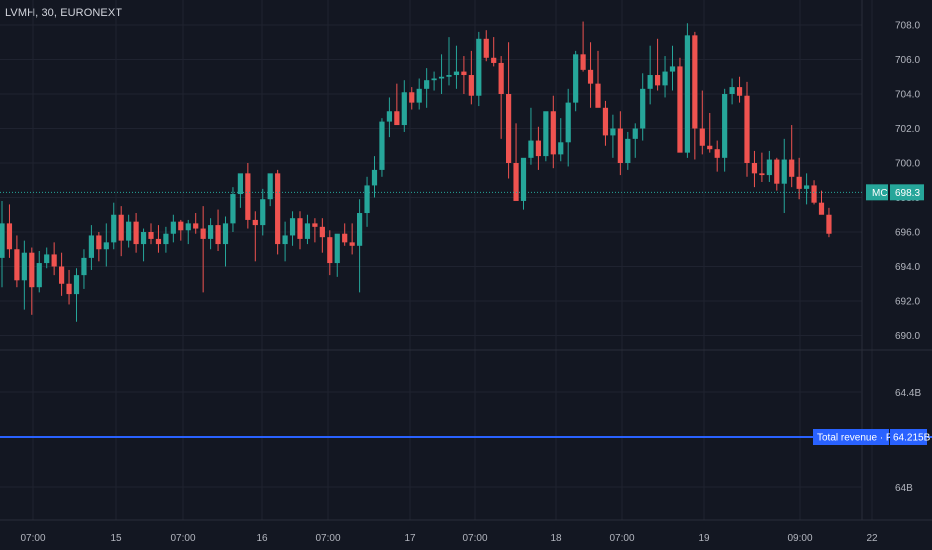 This screenshot has height=550, width=932. Describe the element at coordinates (907, 233) in the screenshot. I see `price-tick-label: 696.0` at that location.